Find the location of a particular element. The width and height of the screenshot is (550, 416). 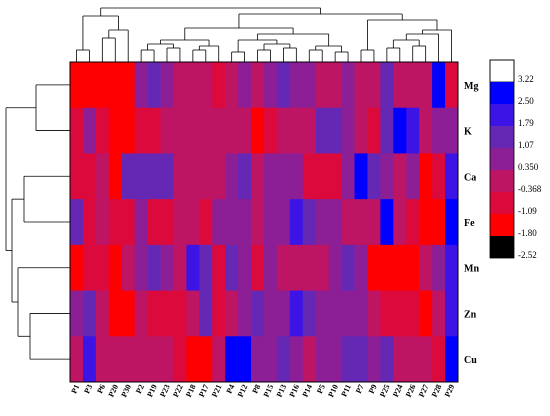

column-label: P30 is located at coordinates (126, 390).